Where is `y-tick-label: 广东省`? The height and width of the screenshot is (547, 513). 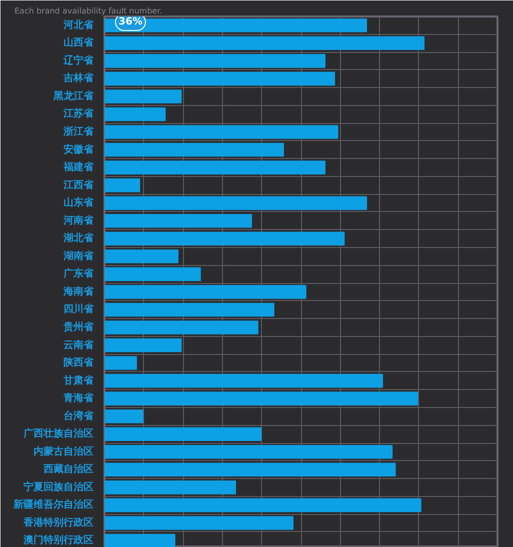 y-tick-label: 广东省 is located at coordinates (78, 274).